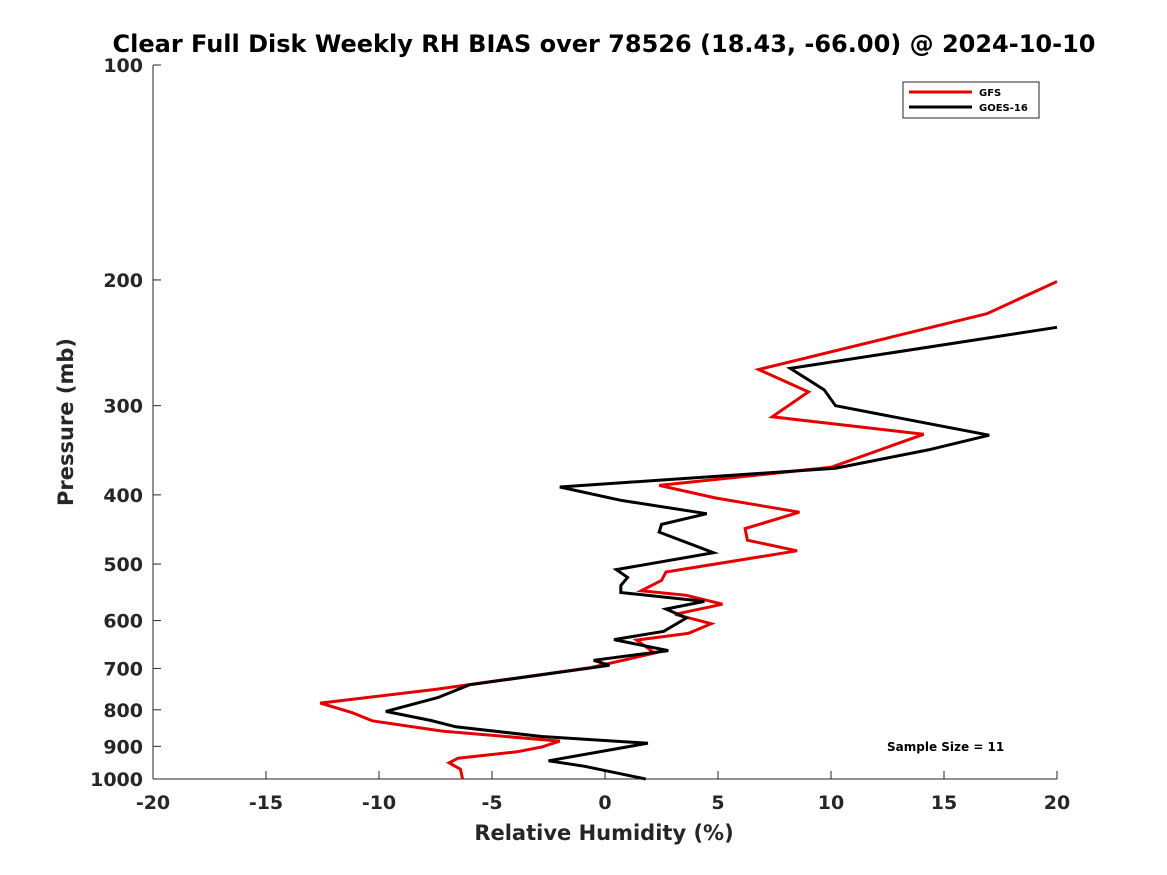 Image resolution: width=1167 pixels, height=875 pixels. What do you see at coordinates (125, 423) in the screenshot?
I see `y-ticks: 100 200 300 400 500 600 700 800 900 1000` at bounding box center [125, 423].